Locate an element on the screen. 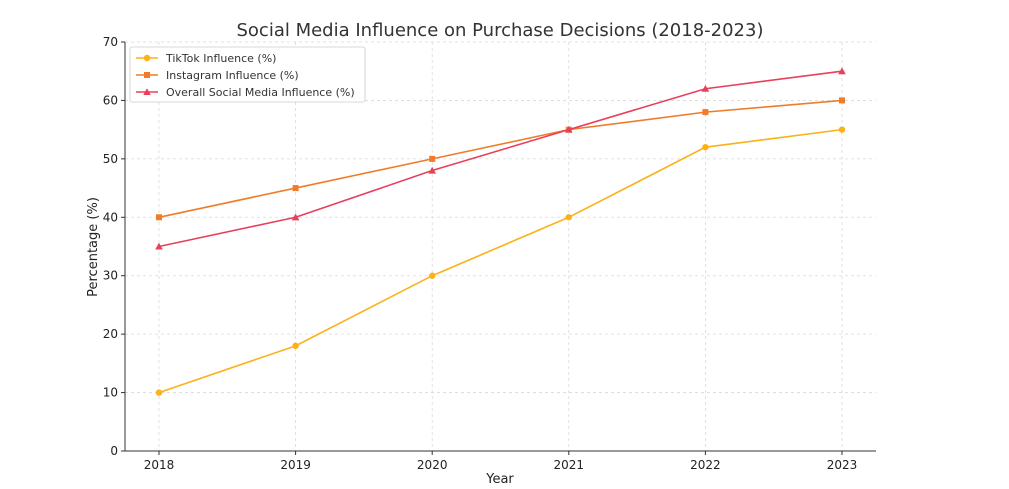  x-tick-label: 2018 is located at coordinates (159, 465).